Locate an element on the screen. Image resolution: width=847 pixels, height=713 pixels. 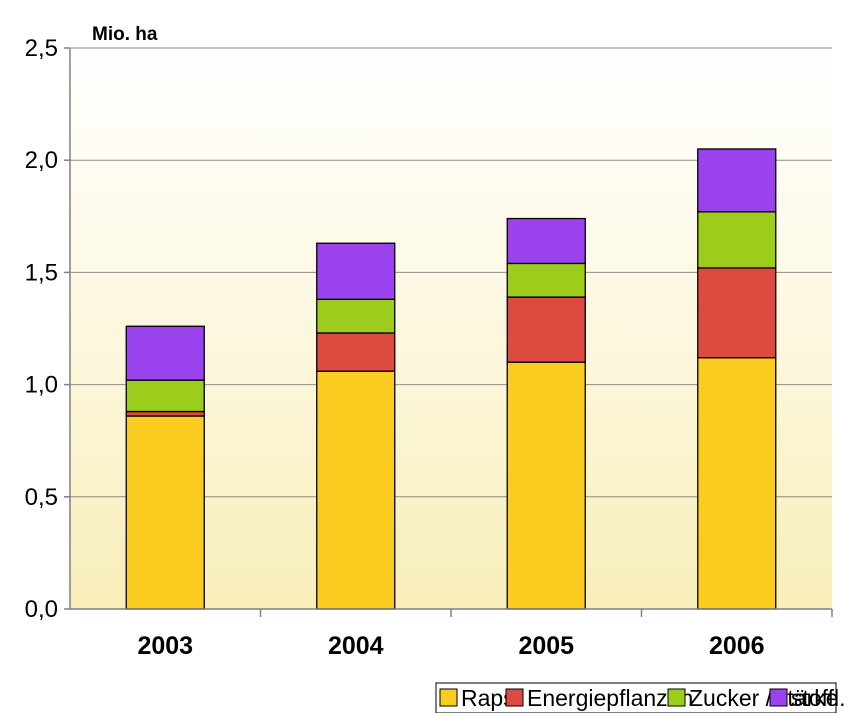
unit-label: Mio. ha is located at coordinates (125, 34).